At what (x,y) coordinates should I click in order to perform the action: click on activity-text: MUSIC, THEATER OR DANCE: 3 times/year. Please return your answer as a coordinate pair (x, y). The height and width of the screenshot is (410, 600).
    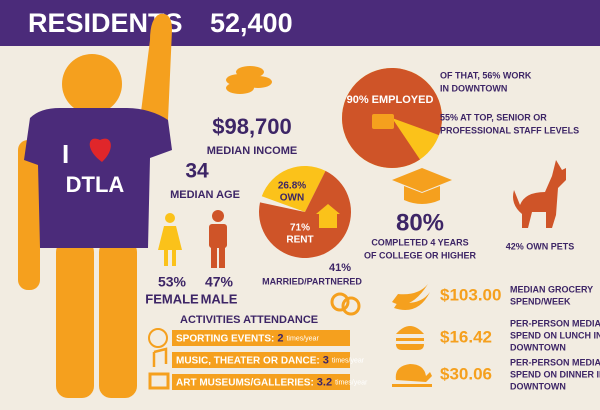
    Looking at the image, I should click on (270, 360).